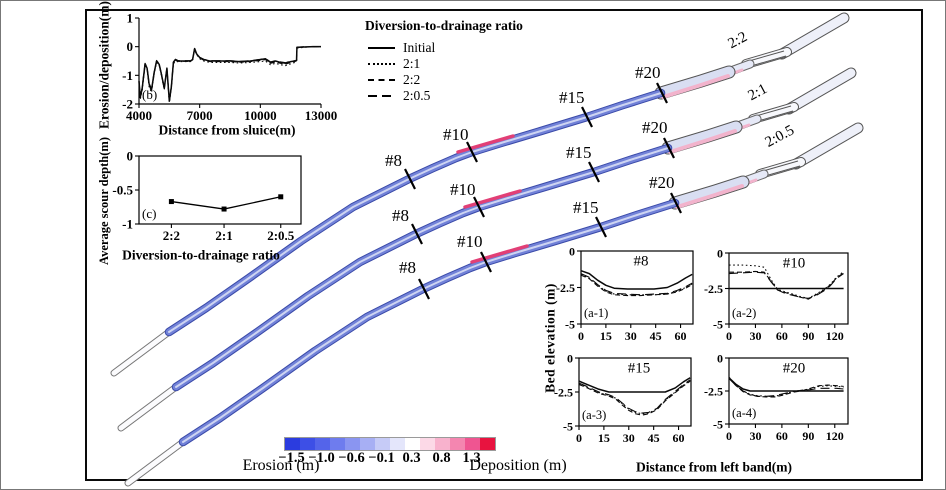  I want to click on panel-c-y-axis-label: Average scour depth(m), so click(103, 201).